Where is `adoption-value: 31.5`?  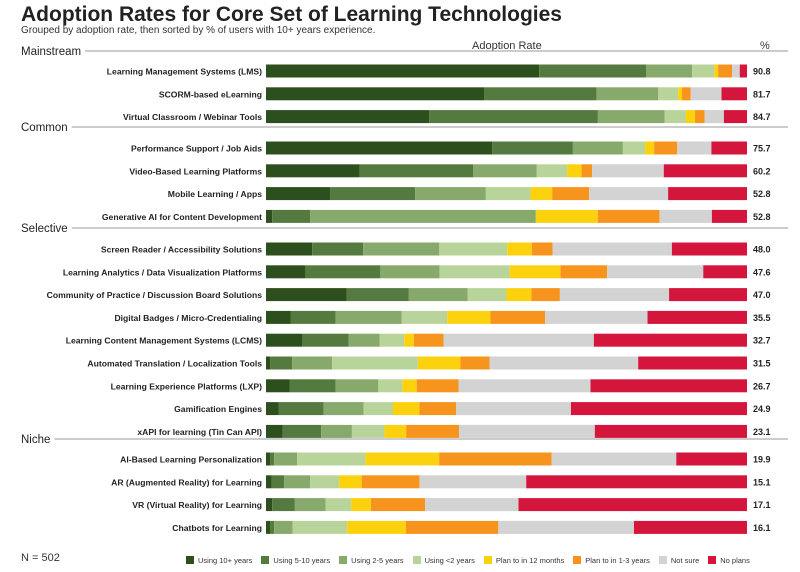
adoption-value: 31.5 is located at coordinates (762, 364).